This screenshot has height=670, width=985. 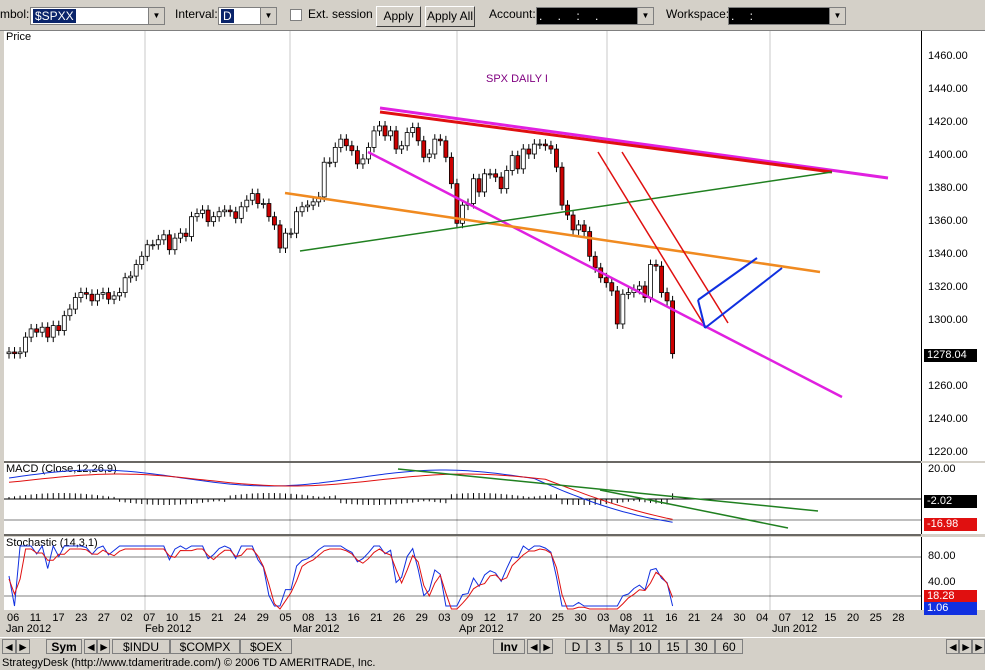 What do you see at coordinates (576, 646) in the screenshot?
I see `interval-tab-d: D` at bounding box center [576, 646].